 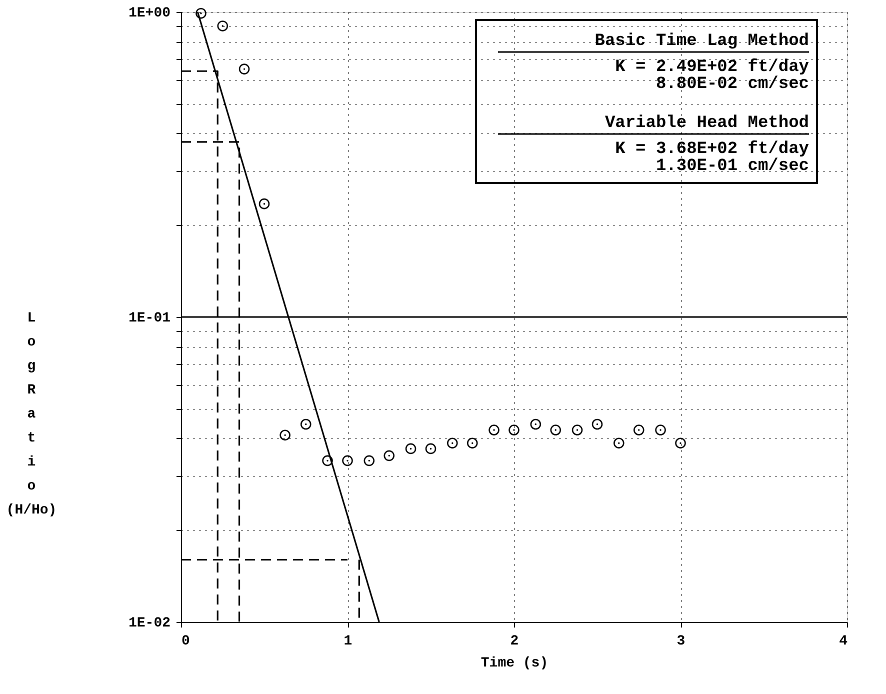 What do you see at coordinates (186, 642) in the screenshot?
I see `x-tick-label: 0` at bounding box center [186, 642].